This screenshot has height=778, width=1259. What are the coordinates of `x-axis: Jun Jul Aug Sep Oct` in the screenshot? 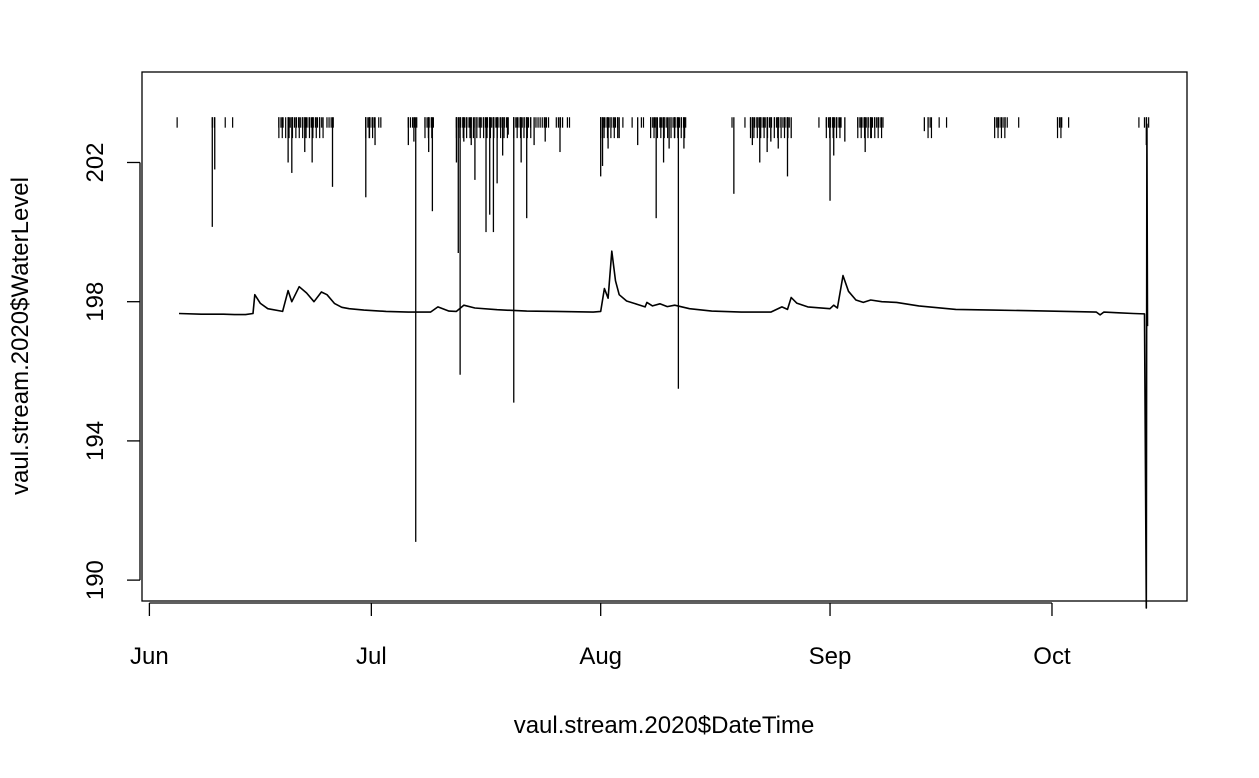 It's located at (600, 636).